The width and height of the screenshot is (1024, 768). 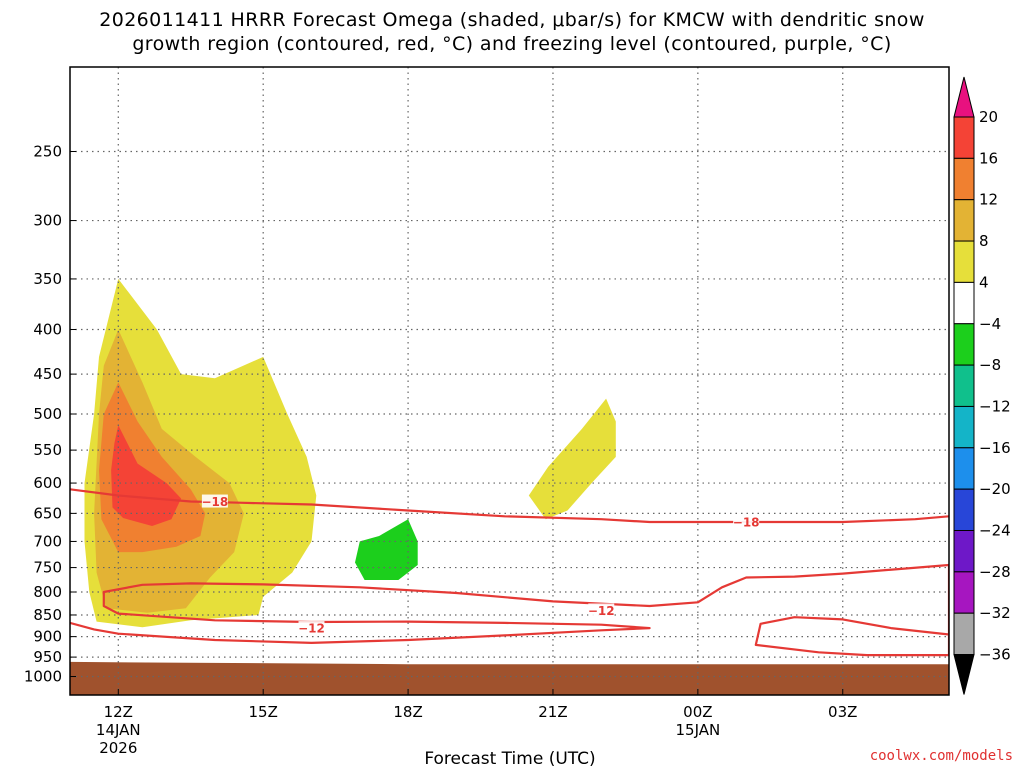 What do you see at coordinates (990, 365) in the screenshot?
I see `colorbar-label-7: −8` at bounding box center [990, 365].